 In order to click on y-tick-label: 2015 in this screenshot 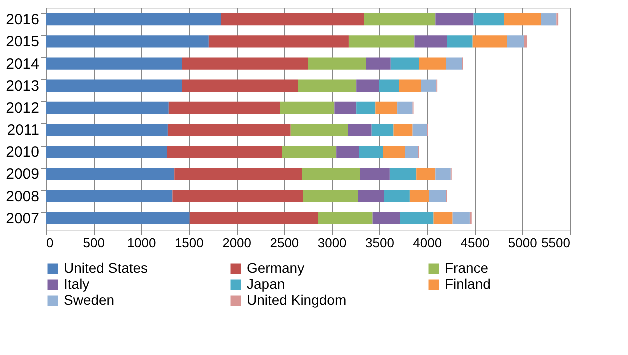, I will do `click(23, 42)`.